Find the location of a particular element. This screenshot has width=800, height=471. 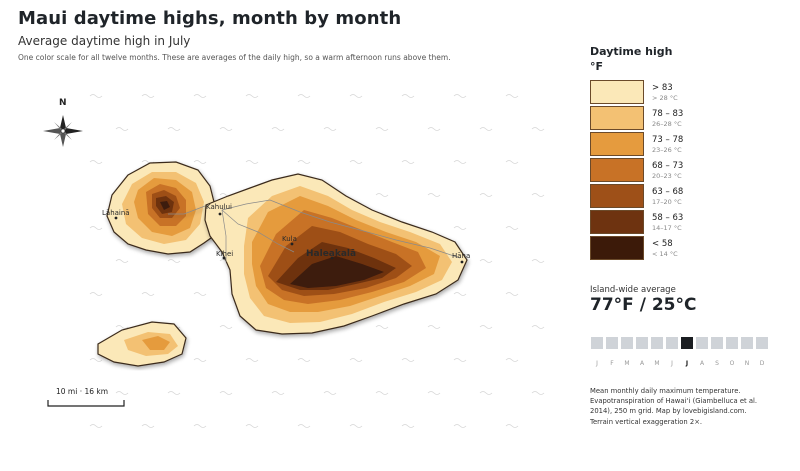

month-button: D is located at coordinates (762, 352).